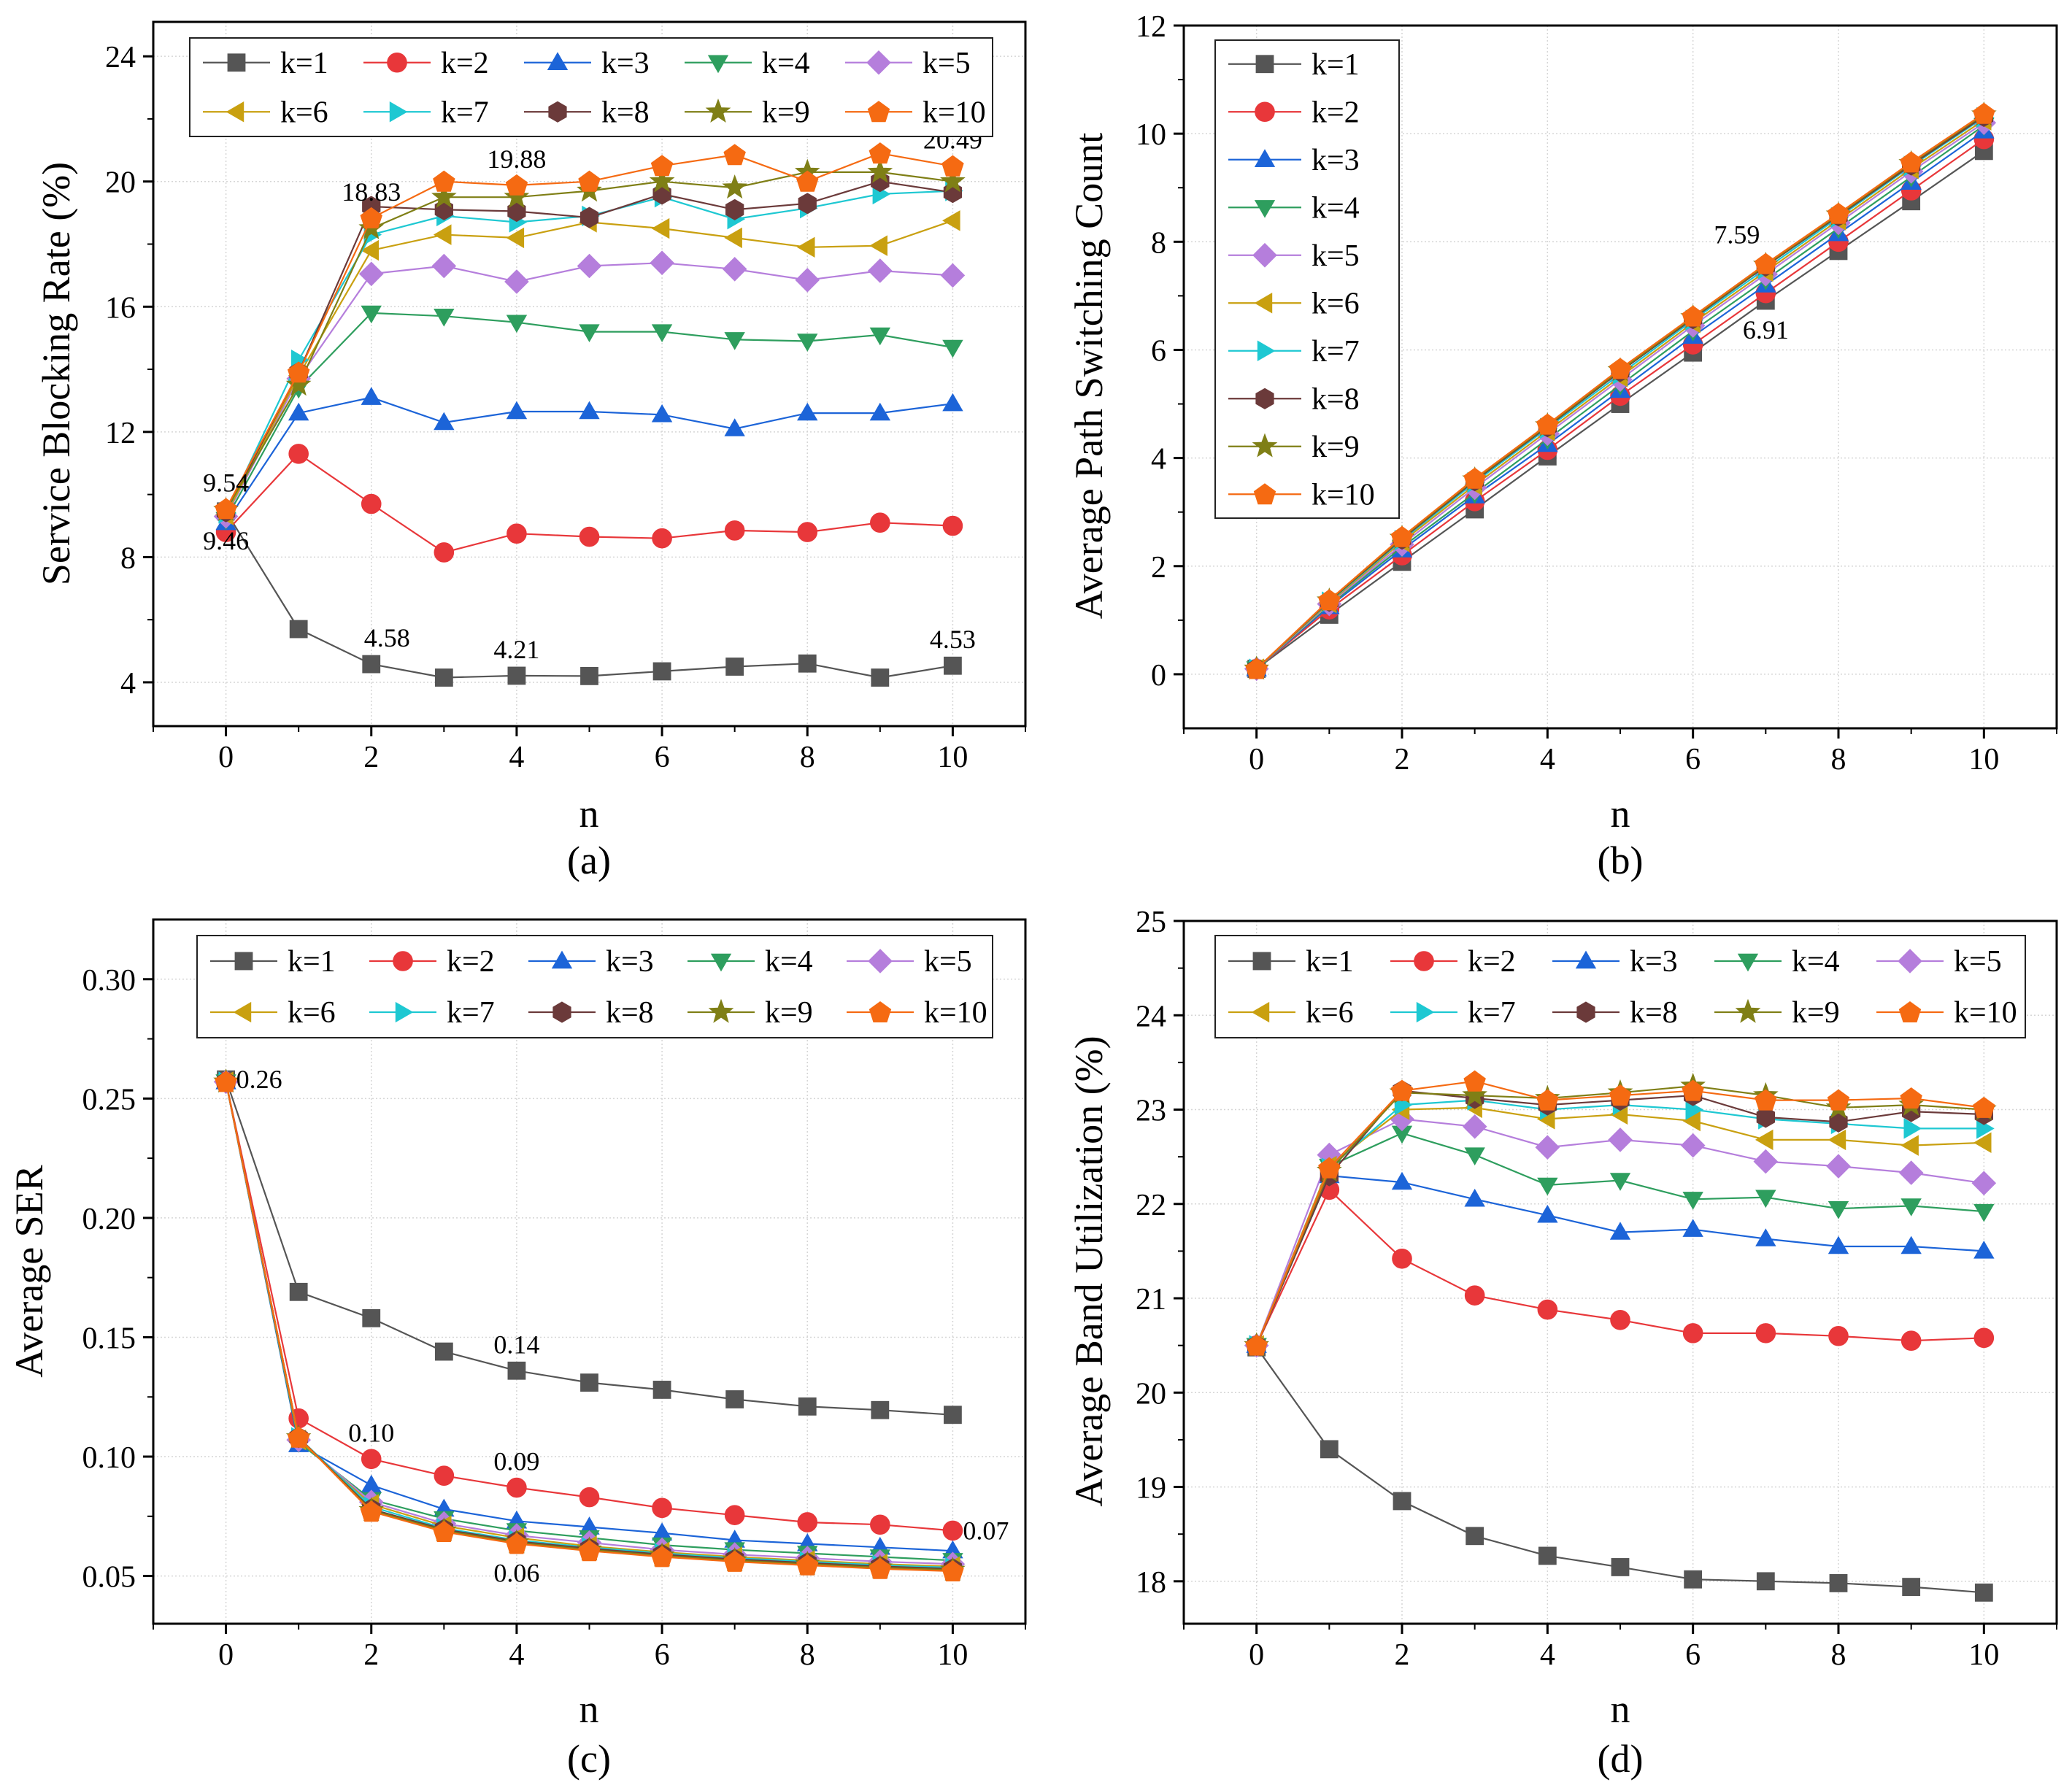 The height and width of the screenshot is (1785, 2072). Describe the element at coordinates (1151, 1394) in the screenshot. I see `y-tick-label: 20` at that location.